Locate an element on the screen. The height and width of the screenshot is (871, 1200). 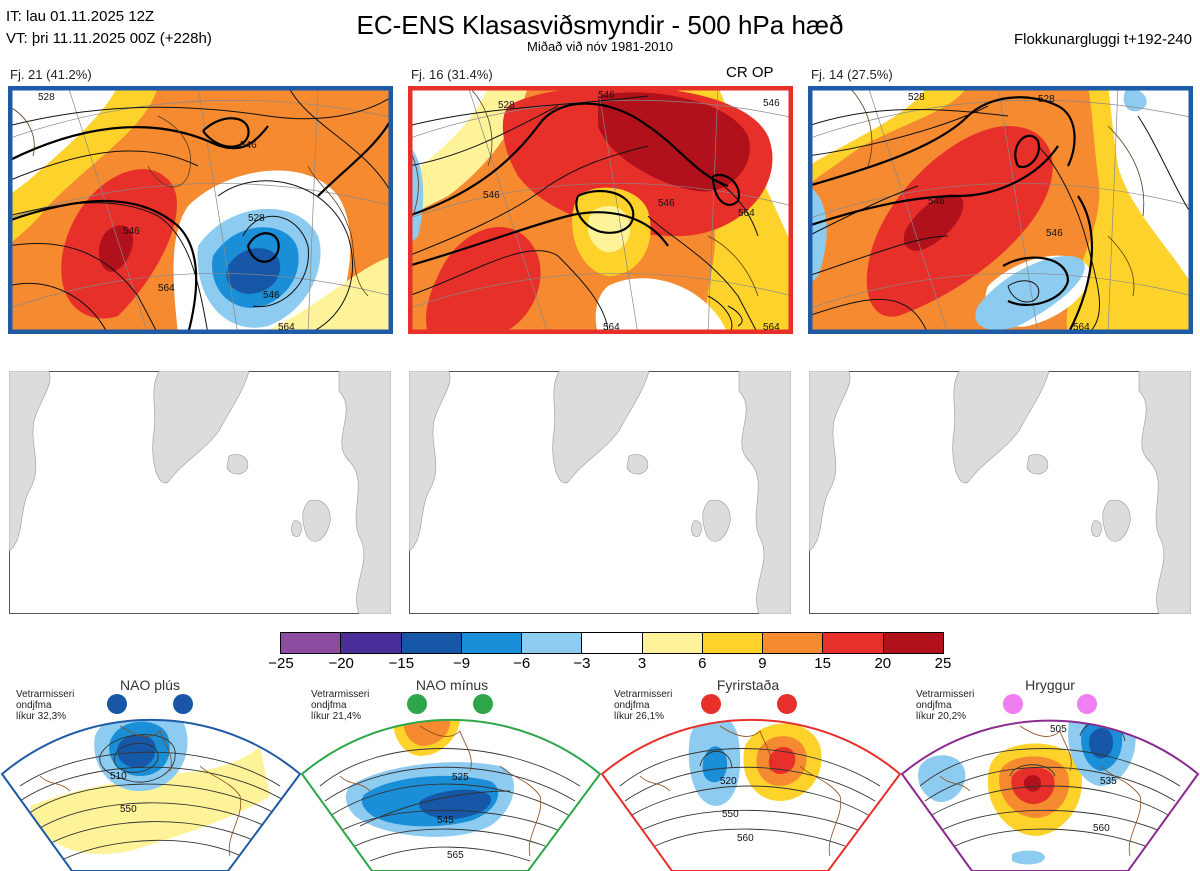
colorbar-tick-label: −3 is located at coordinates (582, 663).